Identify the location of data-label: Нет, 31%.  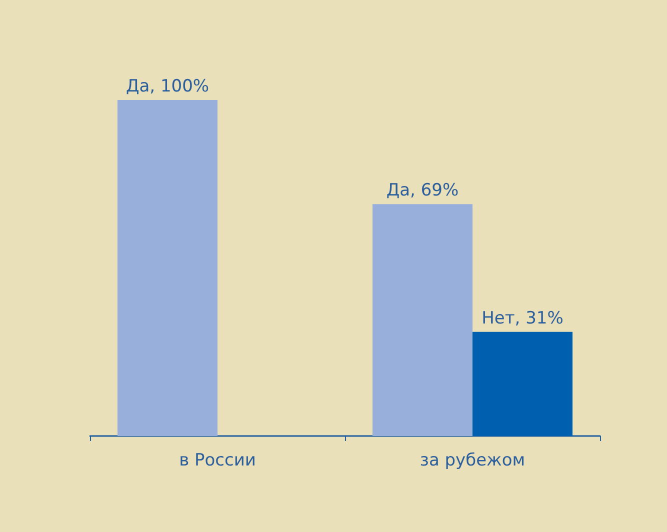
(523, 318).